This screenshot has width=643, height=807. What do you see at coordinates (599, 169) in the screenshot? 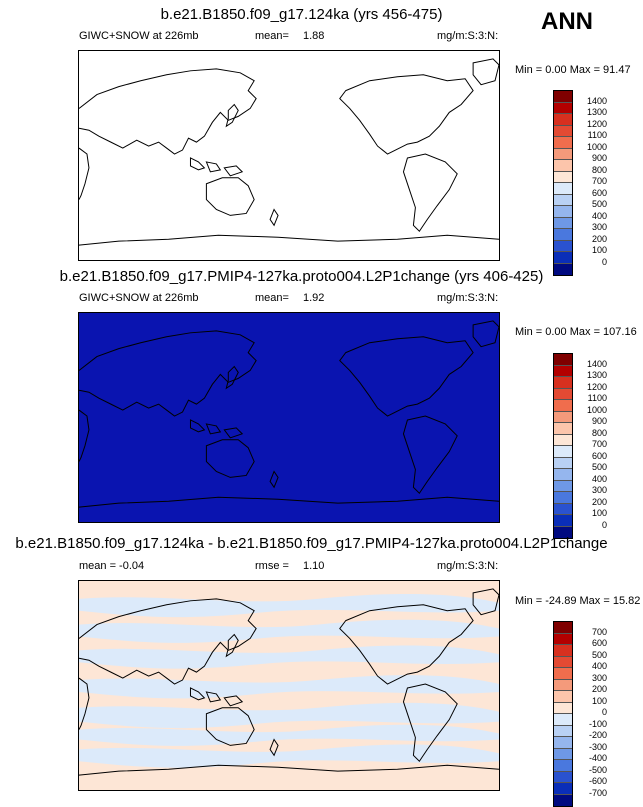
I see `colorbar-tick-label: 800` at bounding box center [599, 169].